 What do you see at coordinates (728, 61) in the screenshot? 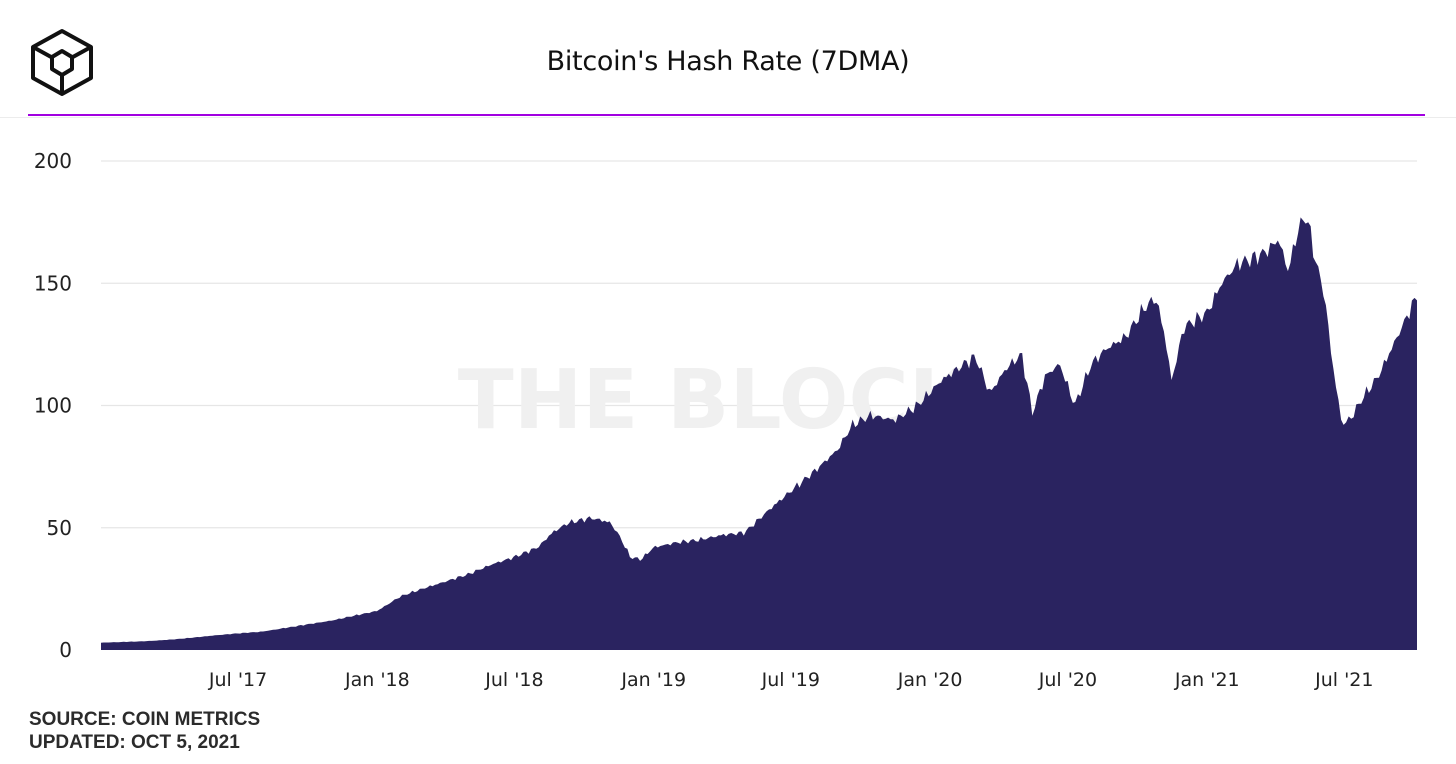
I see `chart-title: Bitcoin's Hash Rate (7DMA)` at bounding box center [728, 61].